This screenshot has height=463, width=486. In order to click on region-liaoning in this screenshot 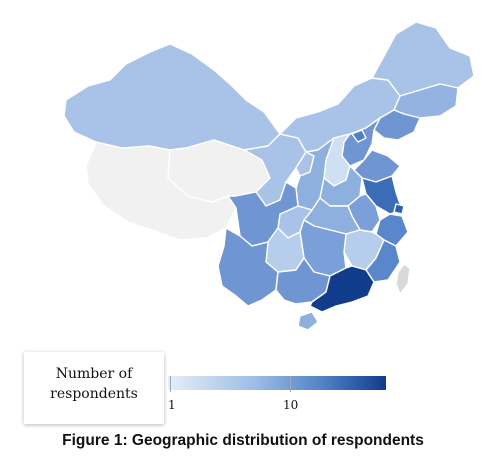, I will do `click(397, 125)`.